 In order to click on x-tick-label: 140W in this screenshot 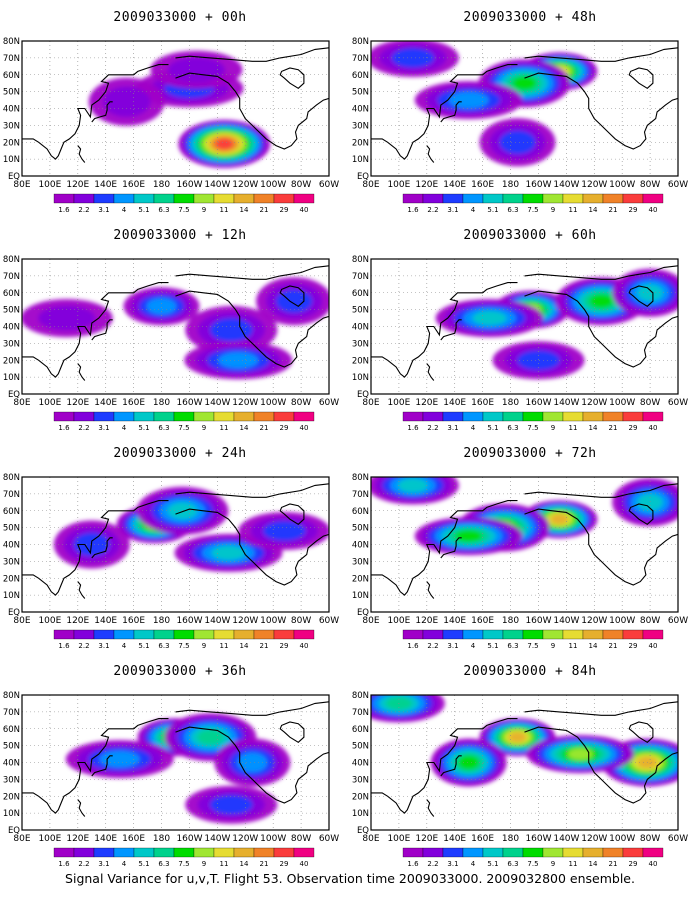, I will do `click(566, 403)`.